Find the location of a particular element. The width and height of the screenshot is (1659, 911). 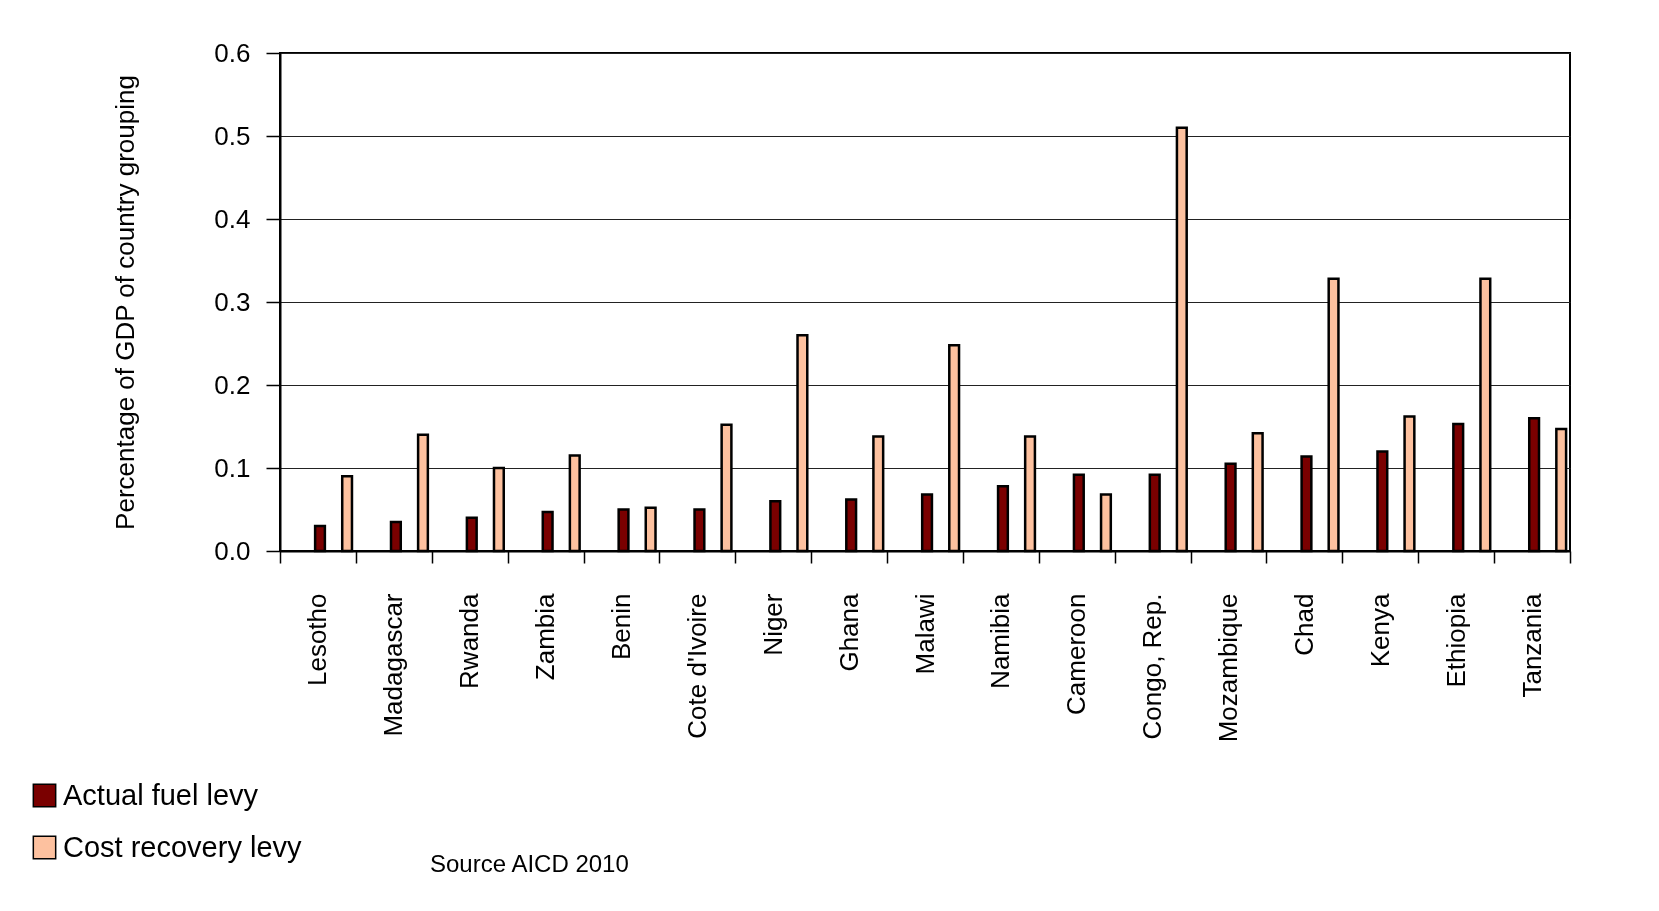

y-tick-label: 0.2 is located at coordinates (232, 384).